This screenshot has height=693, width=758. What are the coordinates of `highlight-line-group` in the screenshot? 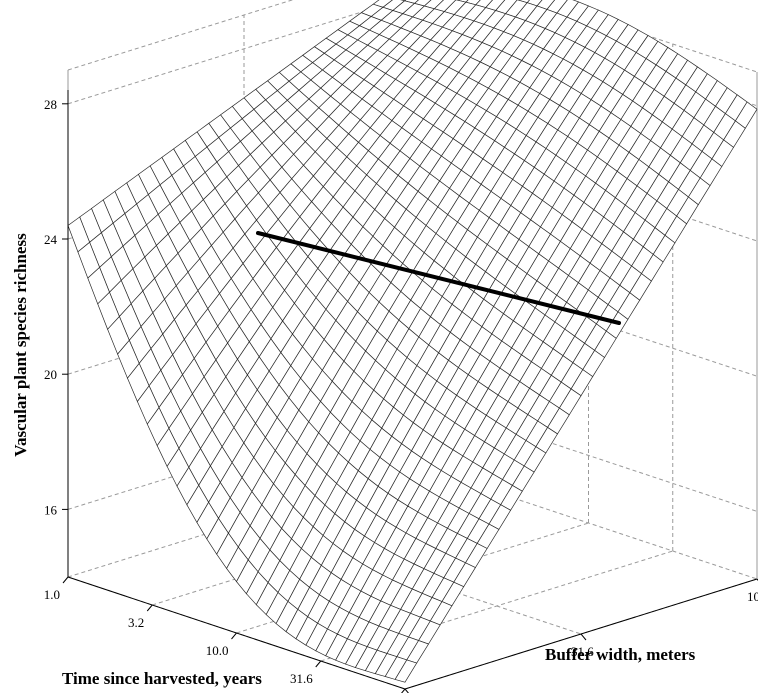 It's located at (438, 278).